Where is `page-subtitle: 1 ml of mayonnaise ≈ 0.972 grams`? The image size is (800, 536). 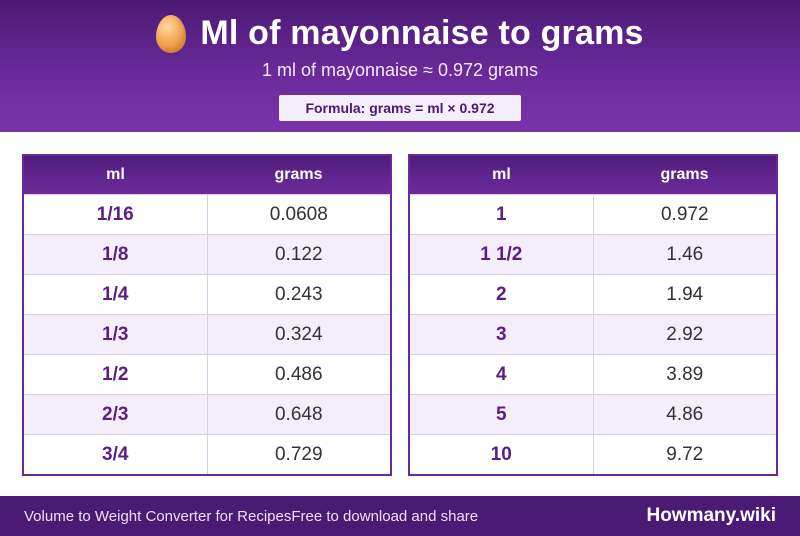 page-subtitle: 1 ml of mayonnaise ≈ 0.972 grams is located at coordinates (399, 70).